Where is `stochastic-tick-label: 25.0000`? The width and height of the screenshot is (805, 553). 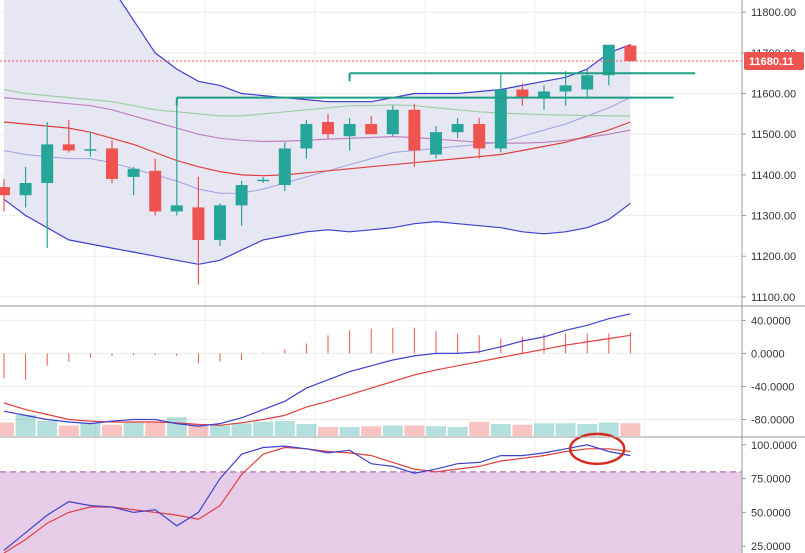
stochastic-tick-label: 25.0000 is located at coordinates (771, 547).